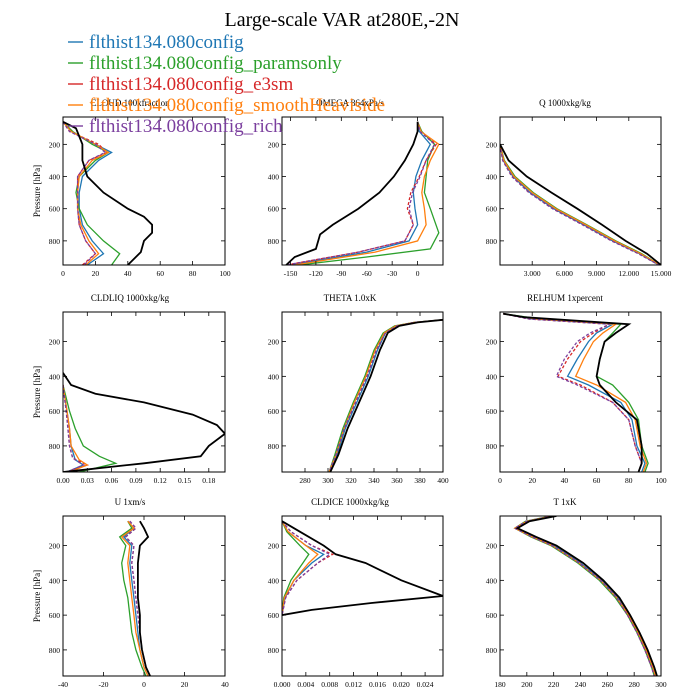 The width and height of the screenshot is (700, 700). What do you see at coordinates (425, 684) in the screenshot?
I see `x-tick-label: 0.024` at bounding box center [425, 684].